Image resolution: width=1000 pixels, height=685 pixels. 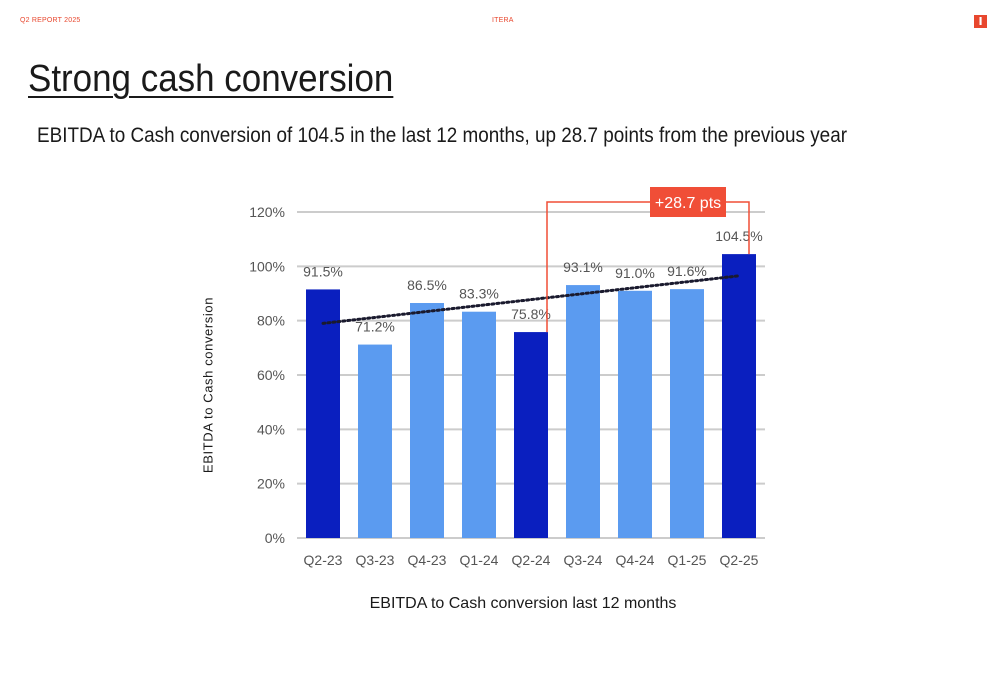 I want to click on y-axis-title: EBITDA to Cash conversion, so click(x=208, y=385).